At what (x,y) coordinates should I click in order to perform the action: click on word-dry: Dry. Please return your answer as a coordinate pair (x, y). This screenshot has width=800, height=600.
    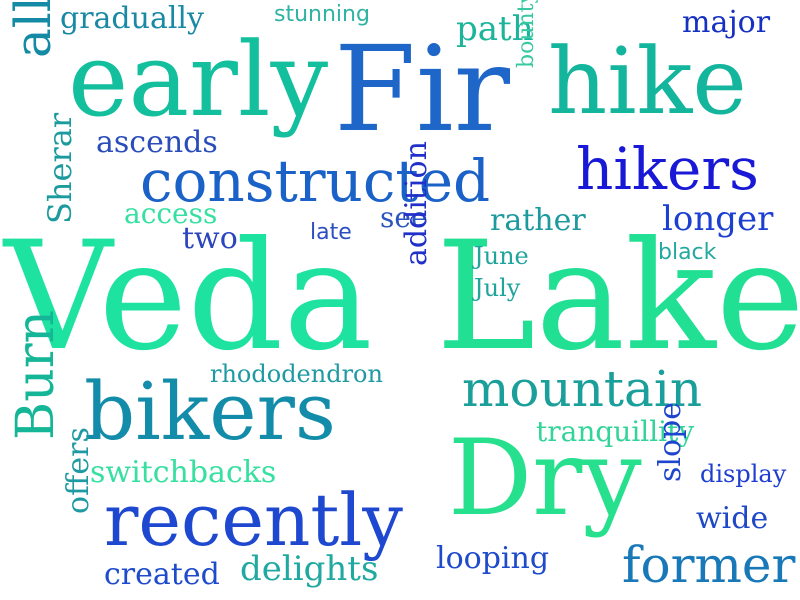
    Looking at the image, I should click on (545, 478).